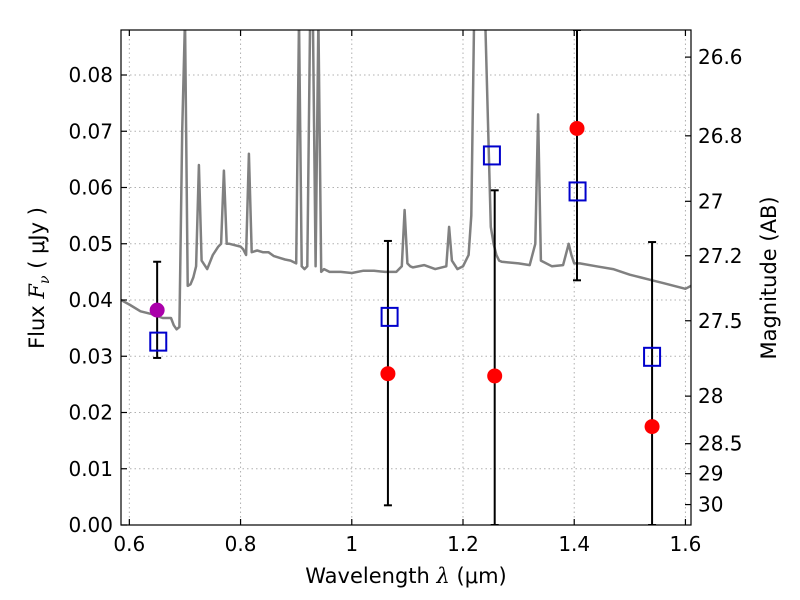 Image resolution: width=800 pixels, height=600 pixels. Describe the element at coordinates (686, 544) in the screenshot. I see `x-tick-label: 1.6` at that location.